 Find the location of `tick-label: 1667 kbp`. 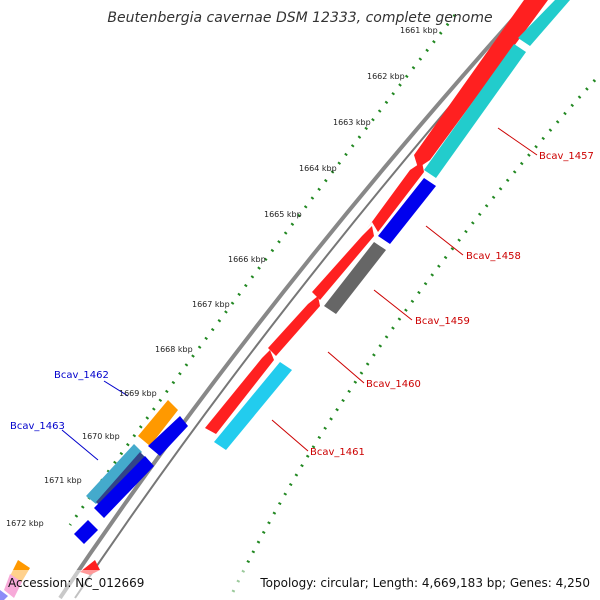

tick-label: 1667 kbp is located at coordinates (211, 304).